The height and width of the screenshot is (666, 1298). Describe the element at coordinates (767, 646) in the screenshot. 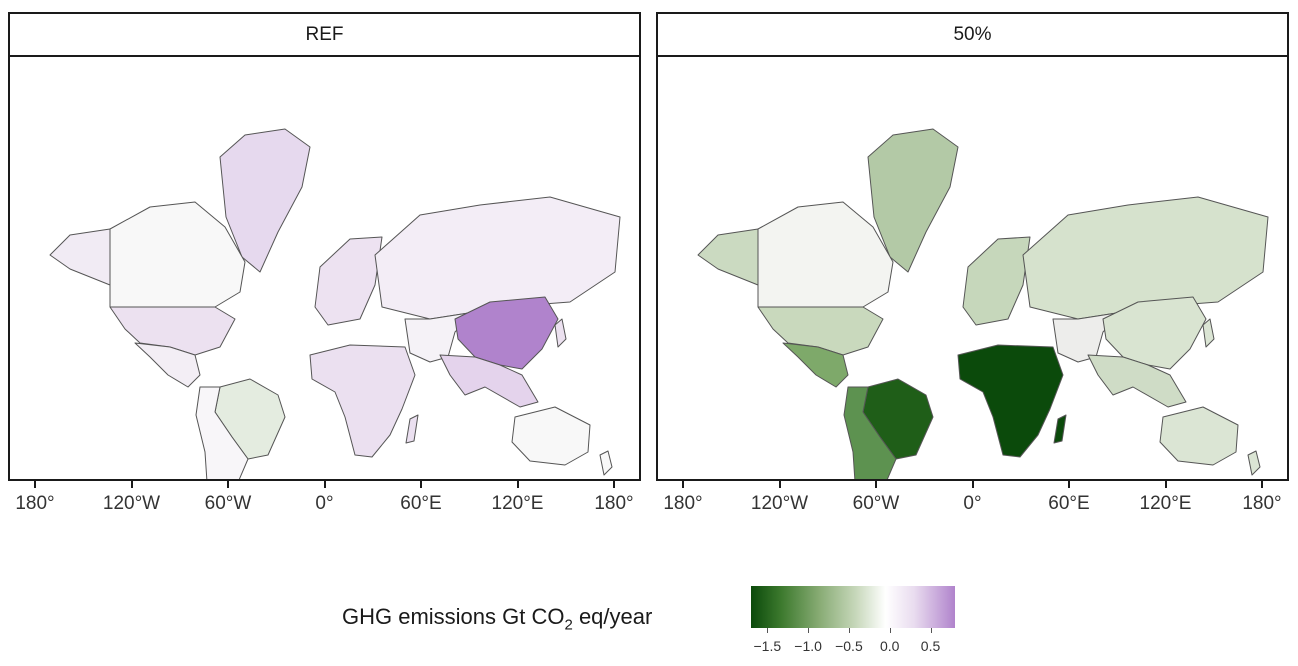

I see `legend-tick-label: −1.5` at that location.